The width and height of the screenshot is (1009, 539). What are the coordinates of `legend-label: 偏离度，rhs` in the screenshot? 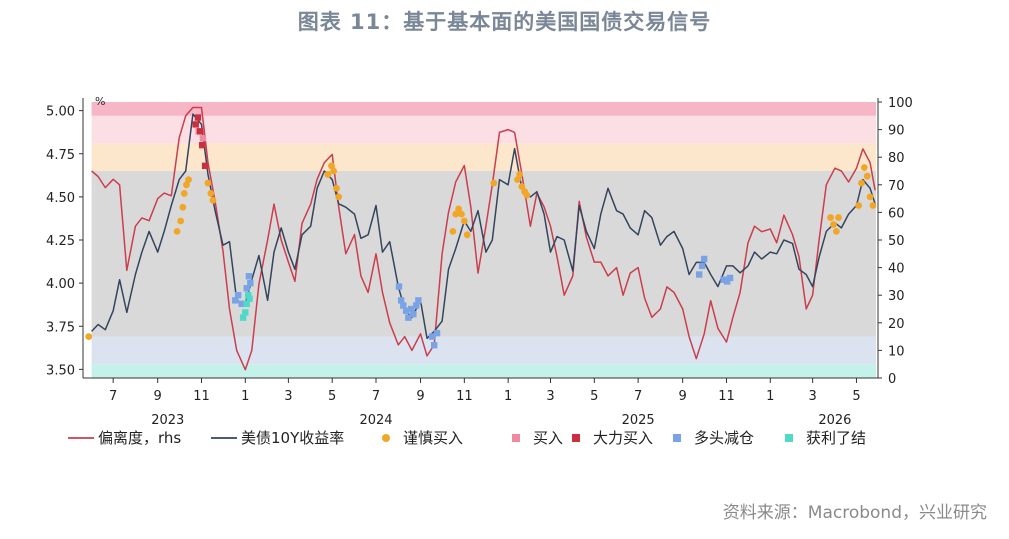 It's located at (139, 438).